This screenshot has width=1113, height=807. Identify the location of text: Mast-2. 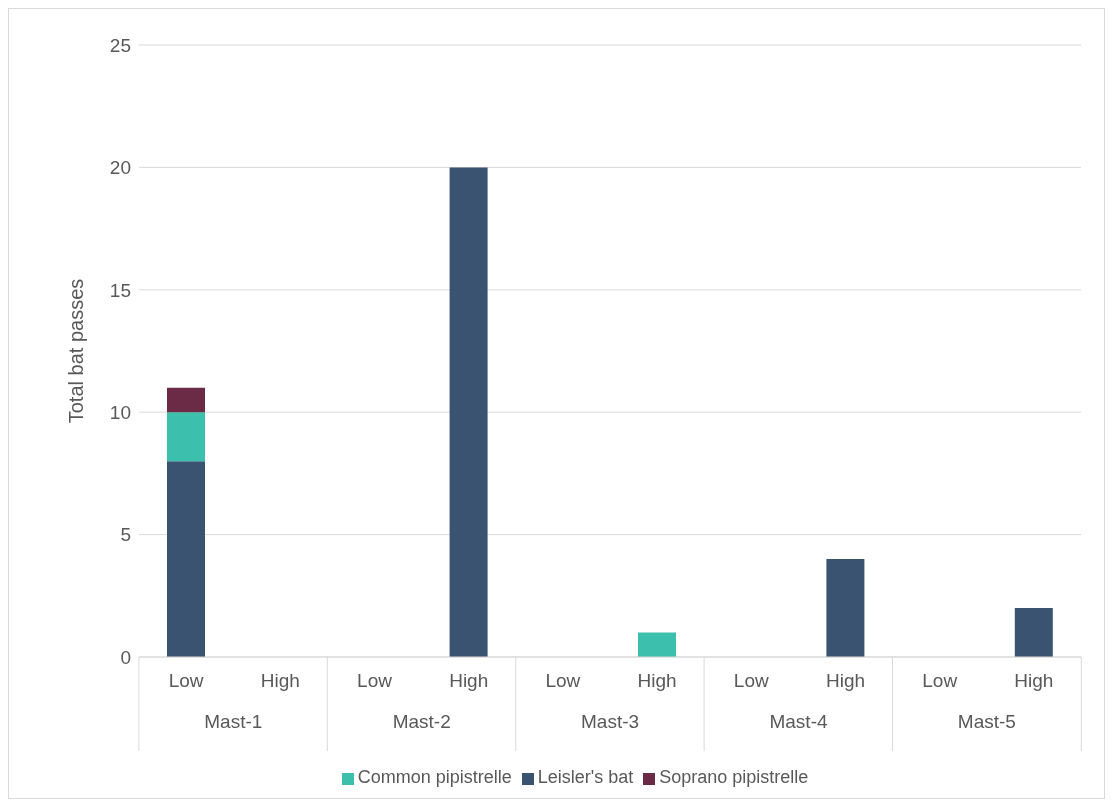
(421, 721).